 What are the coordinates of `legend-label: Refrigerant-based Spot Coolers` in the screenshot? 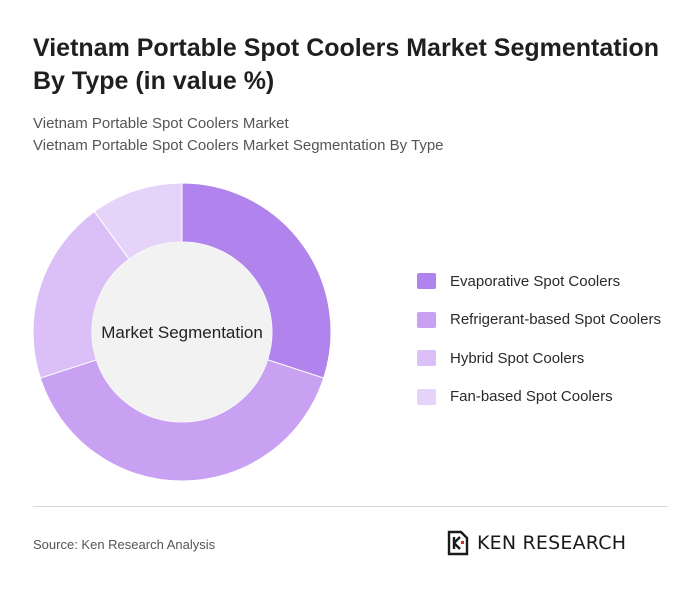 It's located at (555, 320).